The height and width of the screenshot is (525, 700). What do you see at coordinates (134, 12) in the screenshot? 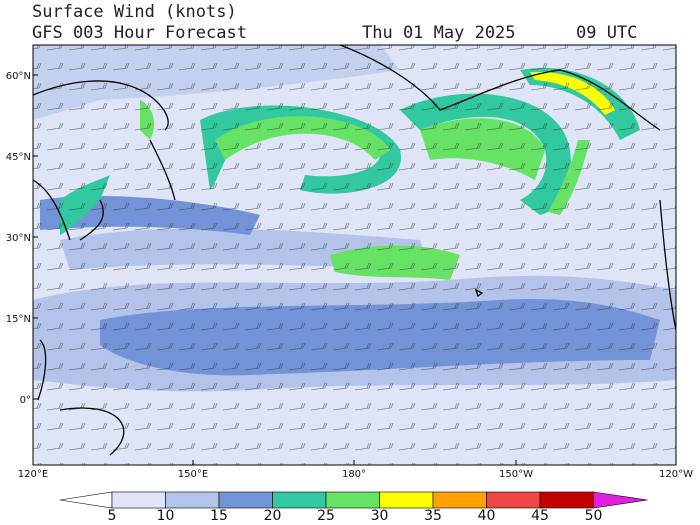
I see `title: Surface Wind (knots)` at bounding box center [134, 12].